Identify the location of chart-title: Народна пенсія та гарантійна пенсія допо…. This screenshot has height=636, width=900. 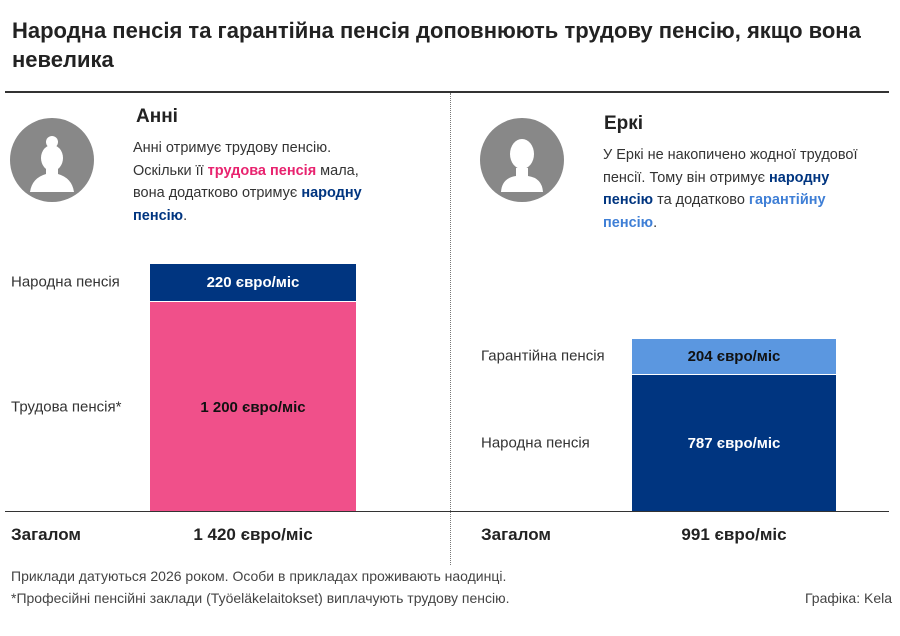
(436, 45).